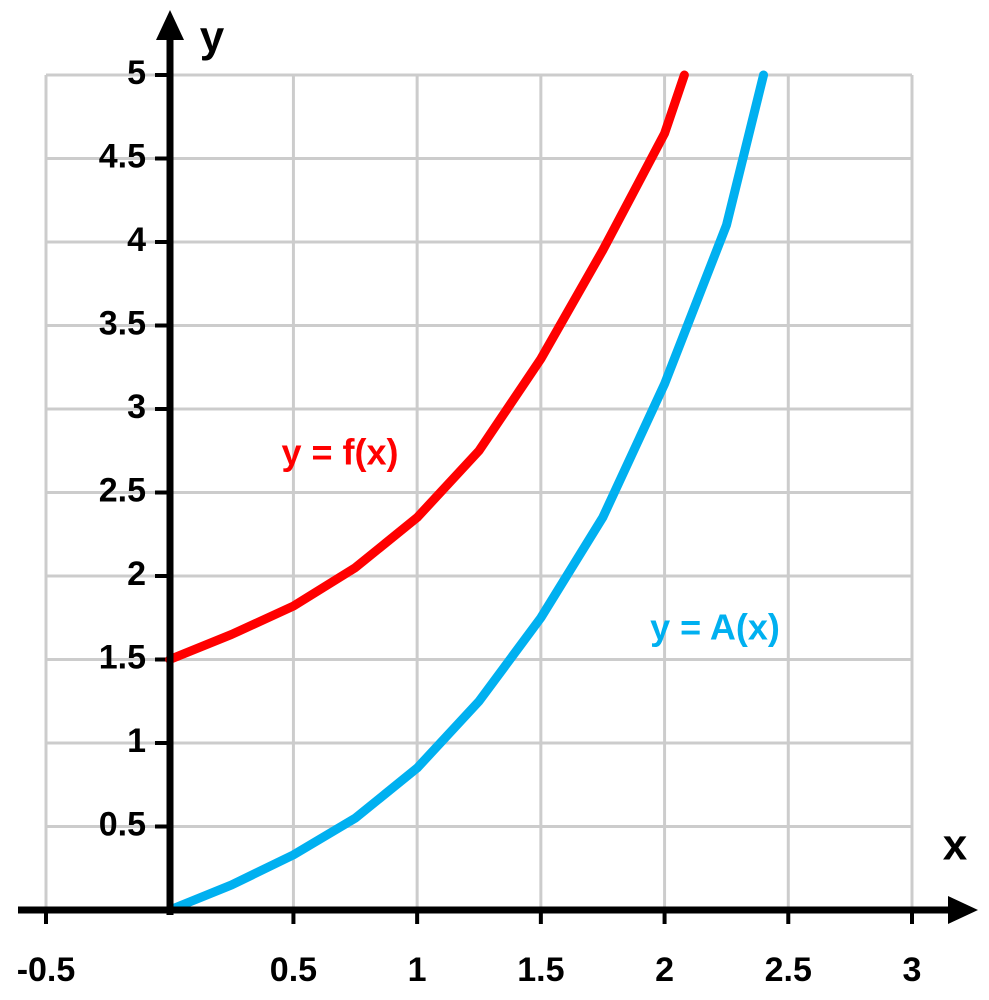  What do you see at coordinates (46, 970) in the screenshot?
I see `x-tick-label: -0.5` at bounding box center [46, 970].